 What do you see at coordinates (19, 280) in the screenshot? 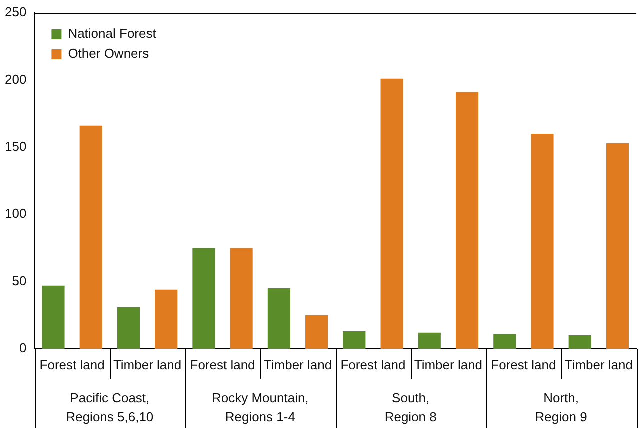
I see `y-tick-label: 50` at bounding box center [19, 280].